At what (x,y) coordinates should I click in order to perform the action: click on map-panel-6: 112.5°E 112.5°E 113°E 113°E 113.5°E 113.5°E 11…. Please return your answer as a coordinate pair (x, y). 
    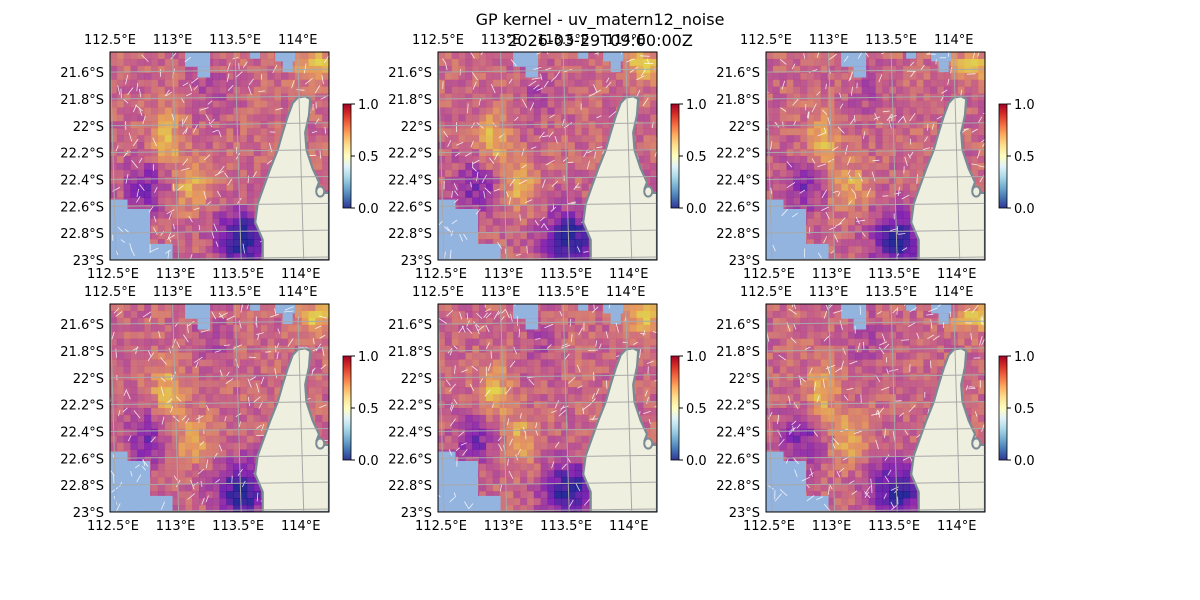
    Looking at the image, I should click on (895, 412).